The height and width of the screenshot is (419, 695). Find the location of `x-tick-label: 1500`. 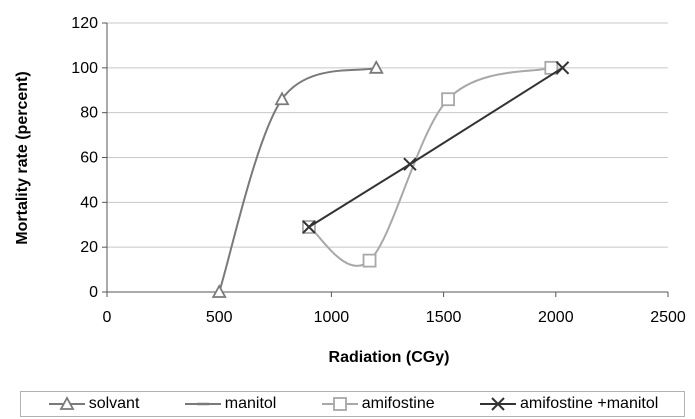

x-tick-label: 1500 is located at coordinates (444, 317).